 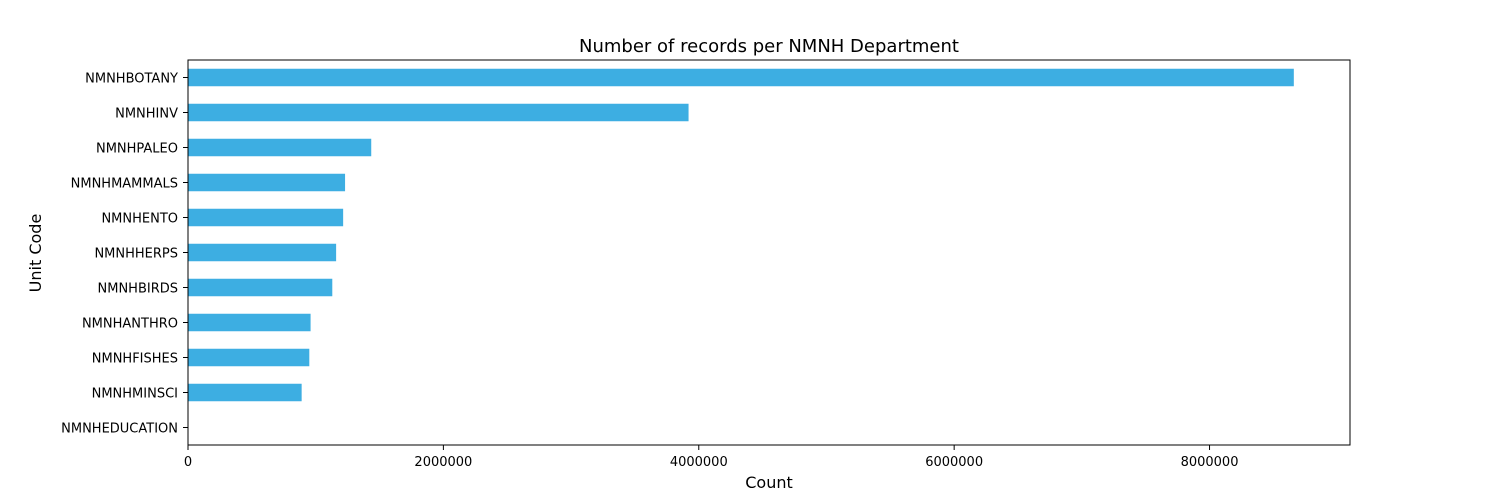 What do you see at coordinates (124, 184) in the screenshot?
I see `y-tick-label: NMNHMAMMALS` at bounding box center [124, 184].